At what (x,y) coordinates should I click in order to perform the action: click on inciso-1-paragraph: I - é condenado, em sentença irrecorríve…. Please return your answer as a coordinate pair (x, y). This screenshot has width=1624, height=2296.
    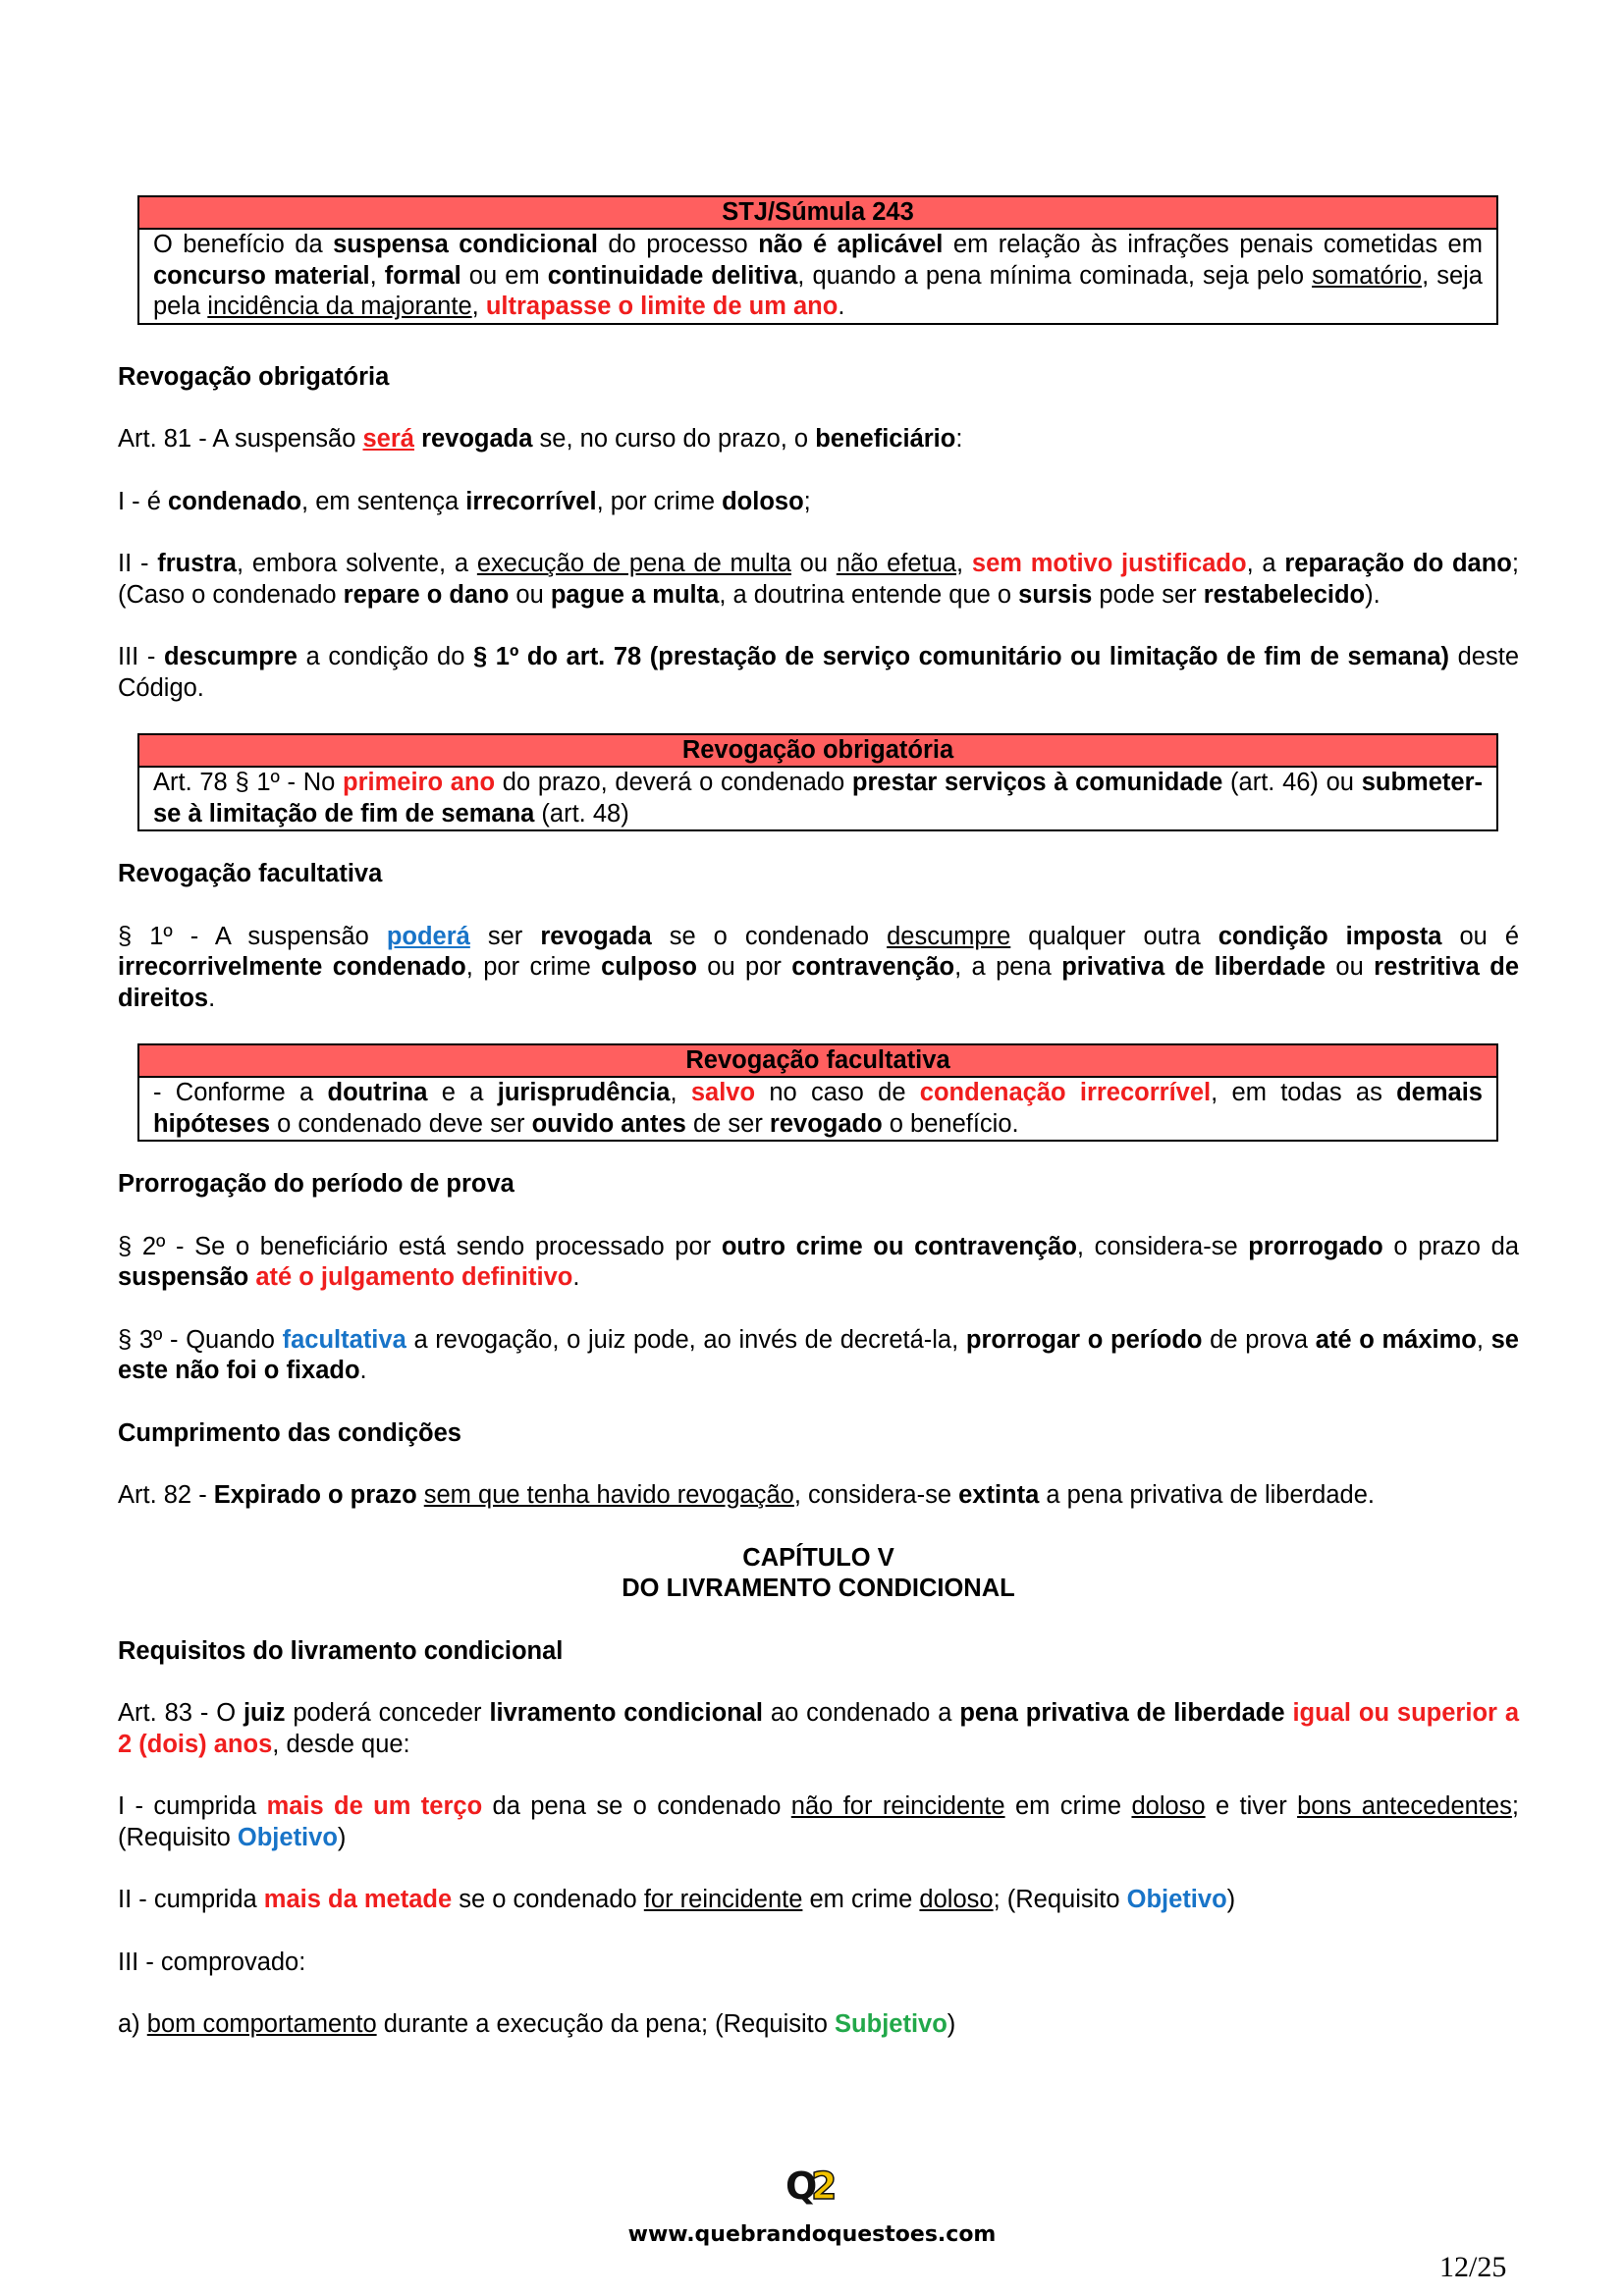
    Looking at the image, I should click on (464, 501).